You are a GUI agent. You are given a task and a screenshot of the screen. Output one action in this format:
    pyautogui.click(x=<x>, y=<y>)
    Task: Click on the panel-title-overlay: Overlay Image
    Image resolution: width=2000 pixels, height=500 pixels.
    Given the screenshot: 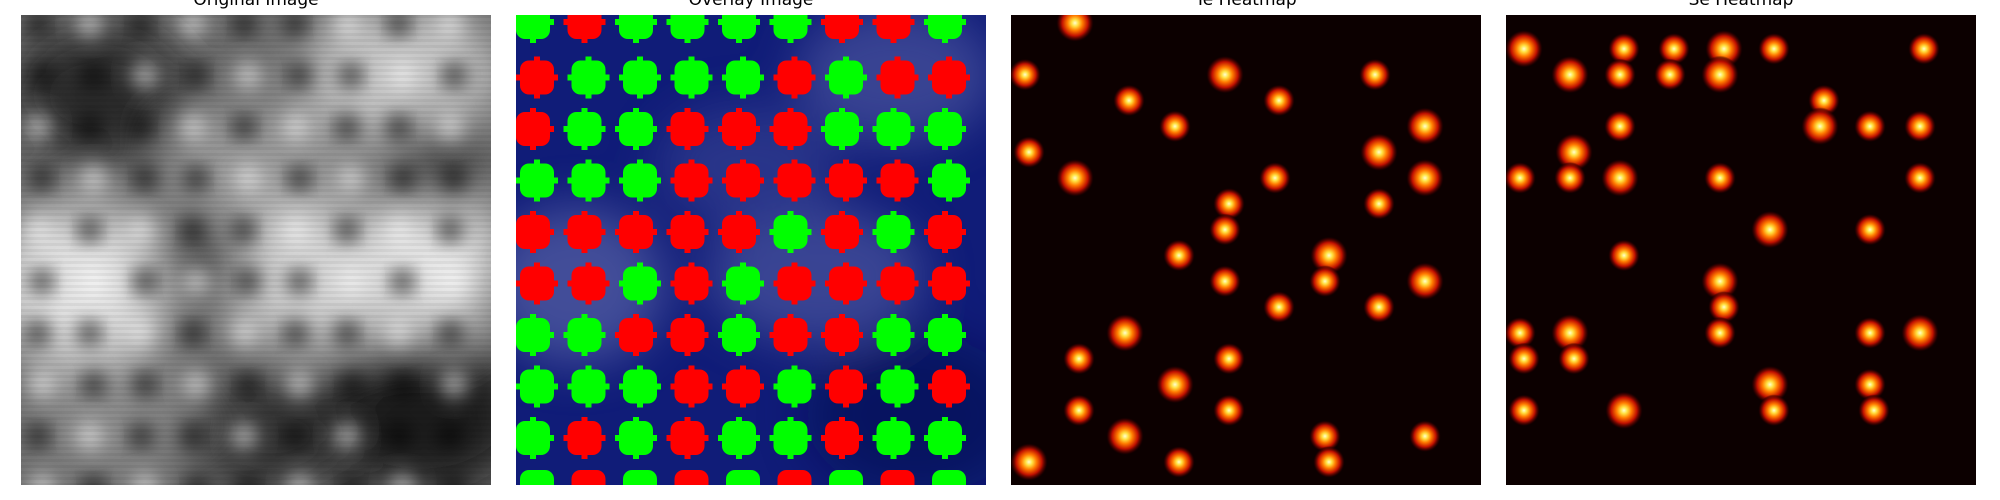 What is the action you would take?
    pyautogui.click(x=751, y=5)
    